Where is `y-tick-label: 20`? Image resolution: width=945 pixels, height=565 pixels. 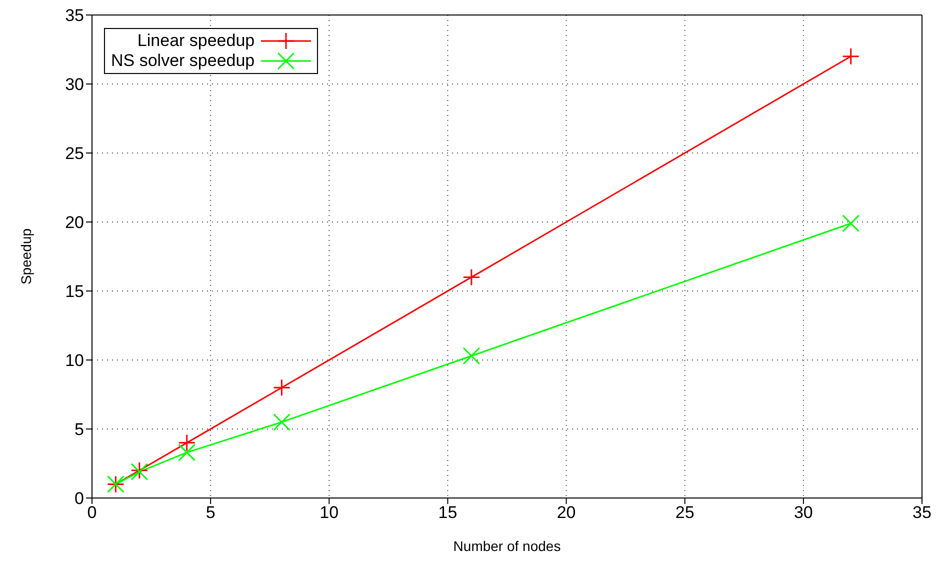 y-tick-label: 20 is located at coordinates (74, 222).